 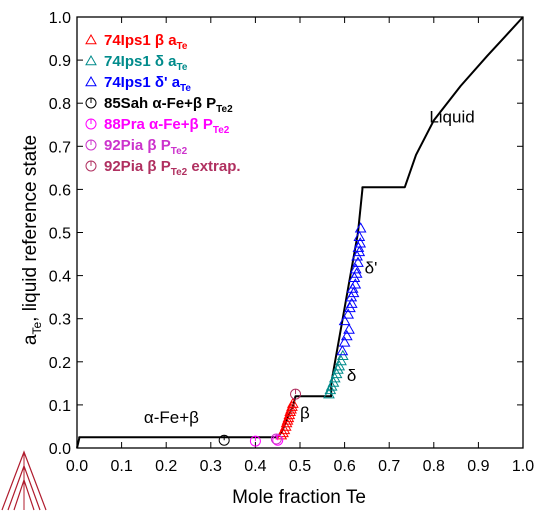 I want to click on x-tick-label: 0.5, so click(x=300, y=466).